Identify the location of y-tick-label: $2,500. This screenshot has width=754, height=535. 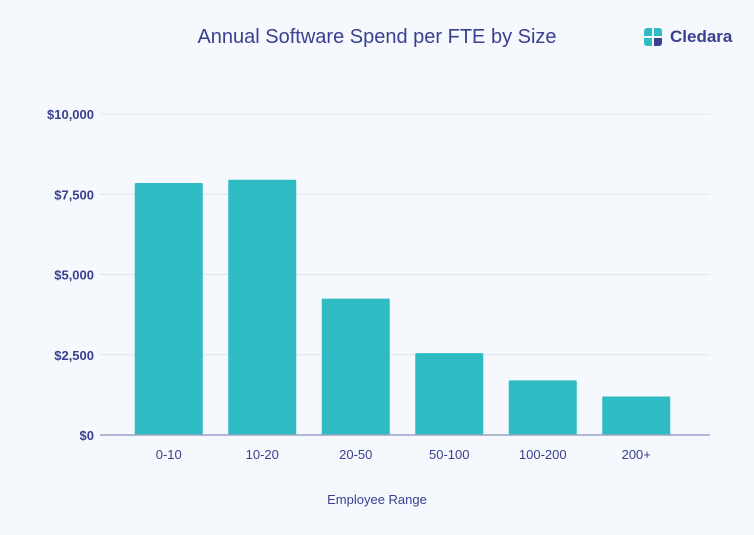
(74, 355).